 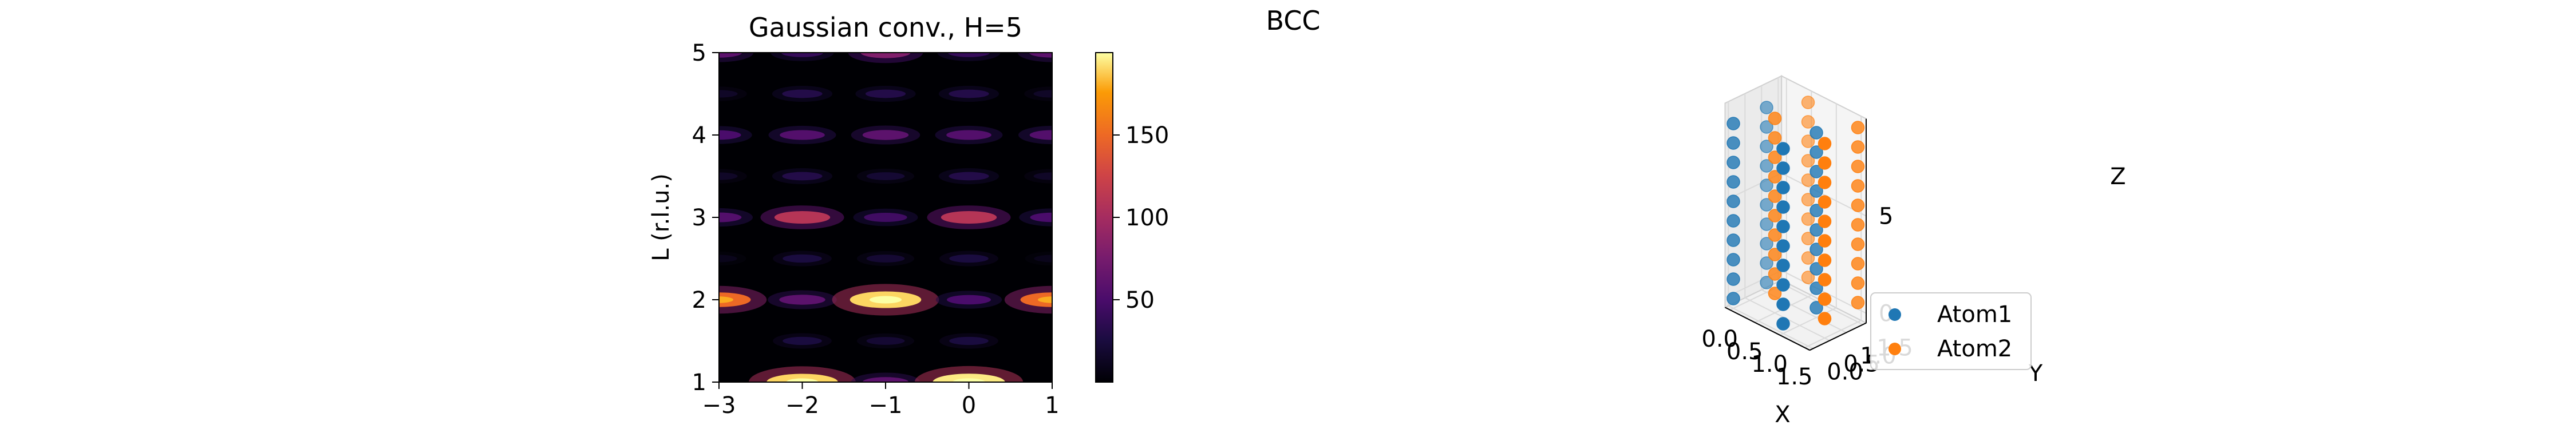 What do you see at coordinates (661, 217) in the screenshot?
I see `heatmap-y-label: L (r.l.u.)` at bounding box center [661, 217].